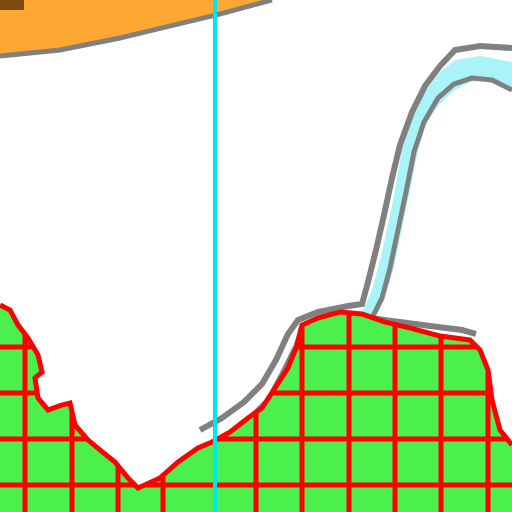  I want to click on road-segment, so click(136, 29).